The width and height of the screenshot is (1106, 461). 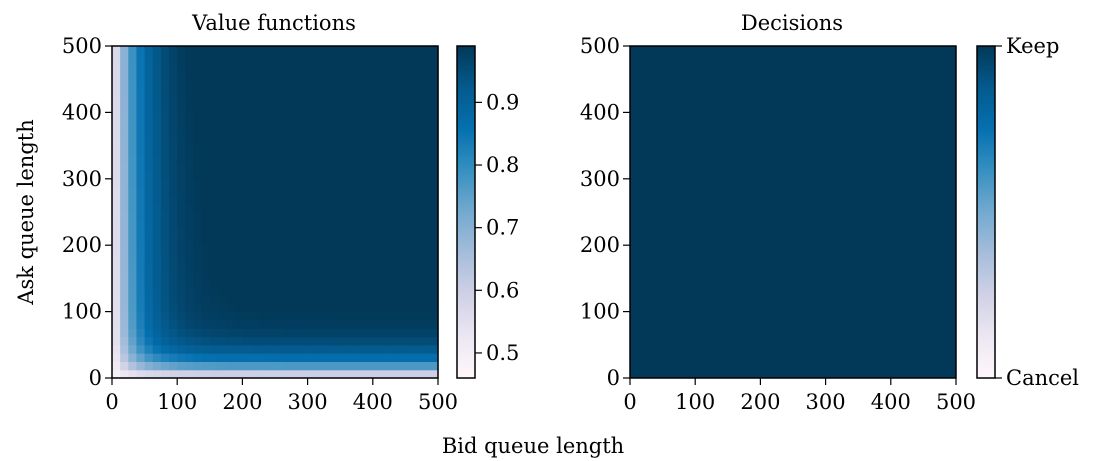 I want to click on decisions-colorbar-frame, so click(x=986, y=212).